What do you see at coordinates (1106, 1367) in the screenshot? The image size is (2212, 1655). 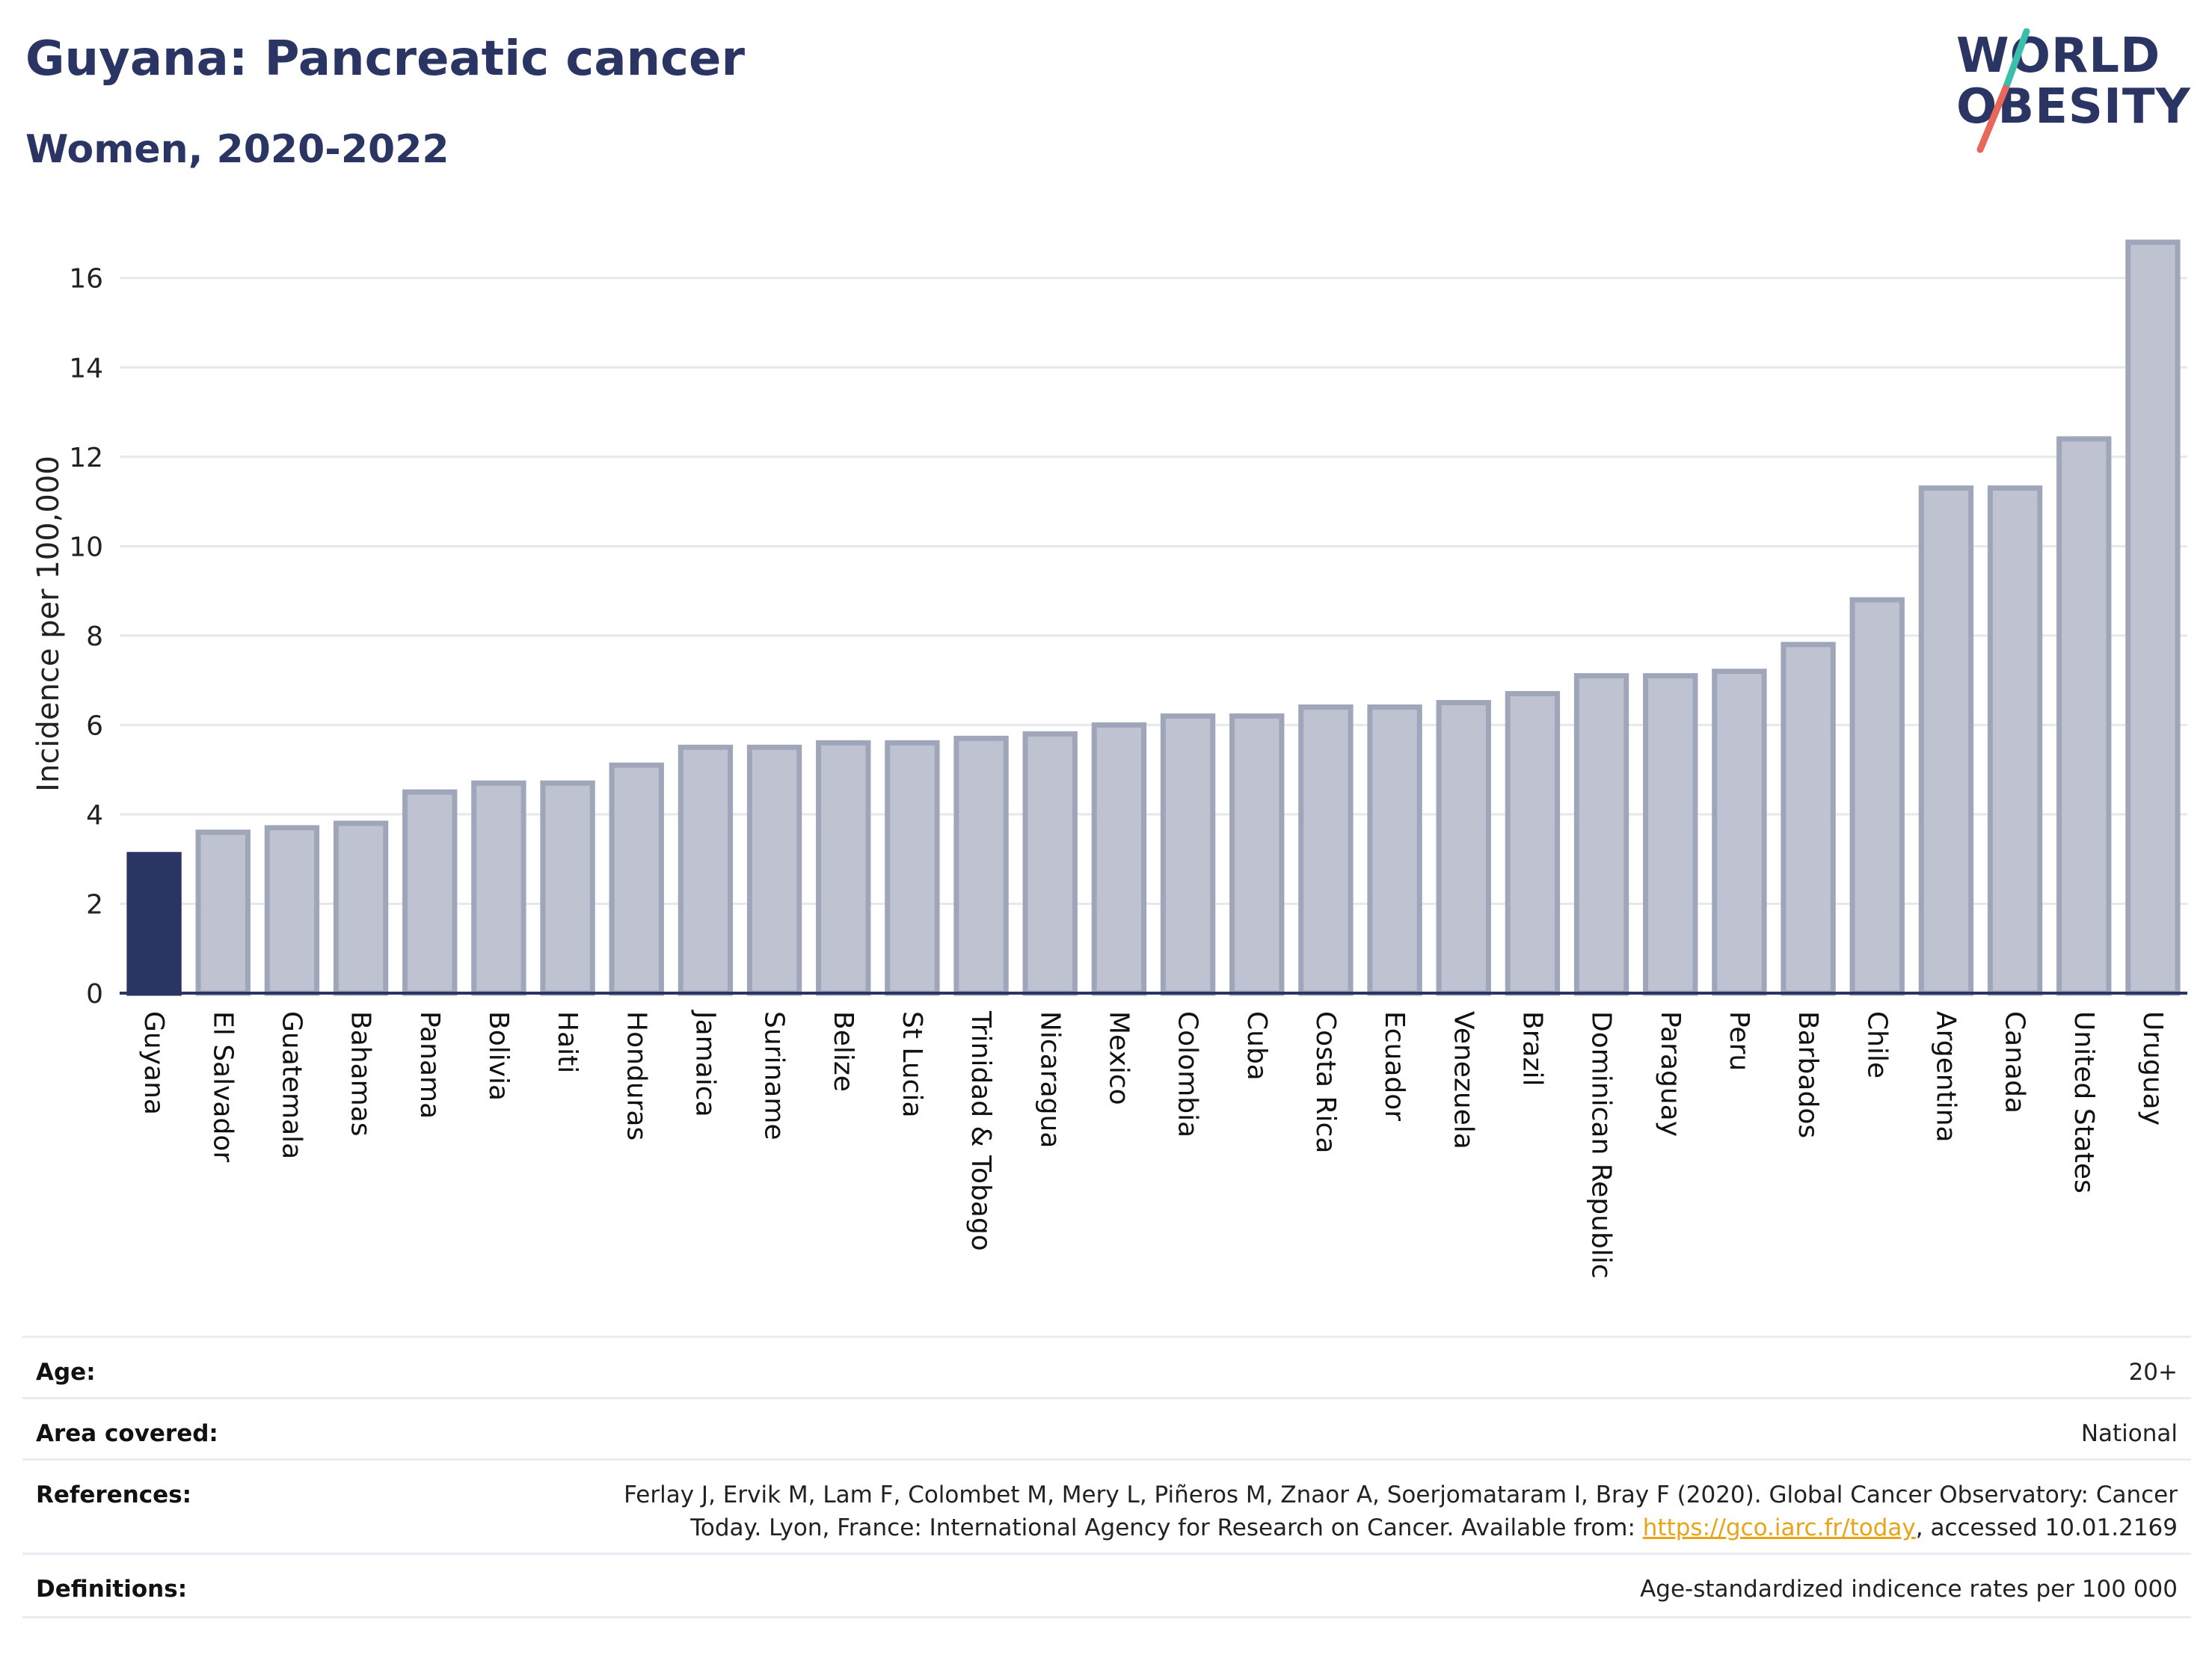 I see `meta-row-age: Age: 20+` at bounding box center [1106, 1367].